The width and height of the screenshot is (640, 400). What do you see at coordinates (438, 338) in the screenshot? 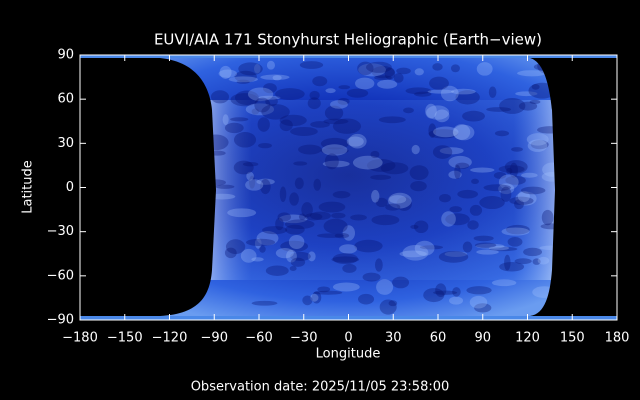
I see `x-tick-label: 60` at bounding box center [438, 338].